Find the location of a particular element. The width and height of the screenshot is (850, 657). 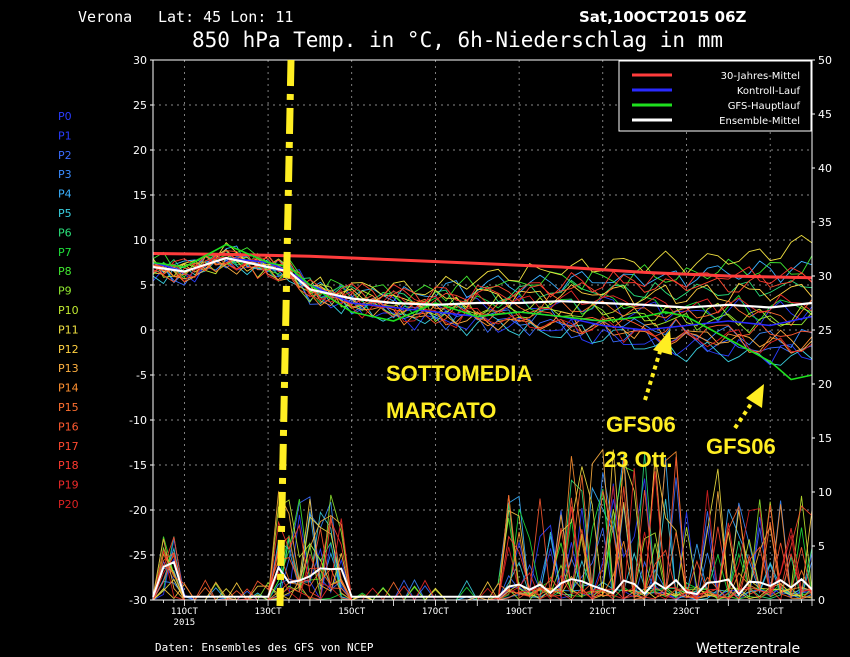

annotation-sottomedia: SOTTOMEDIA is located at coordinates (459, 373).